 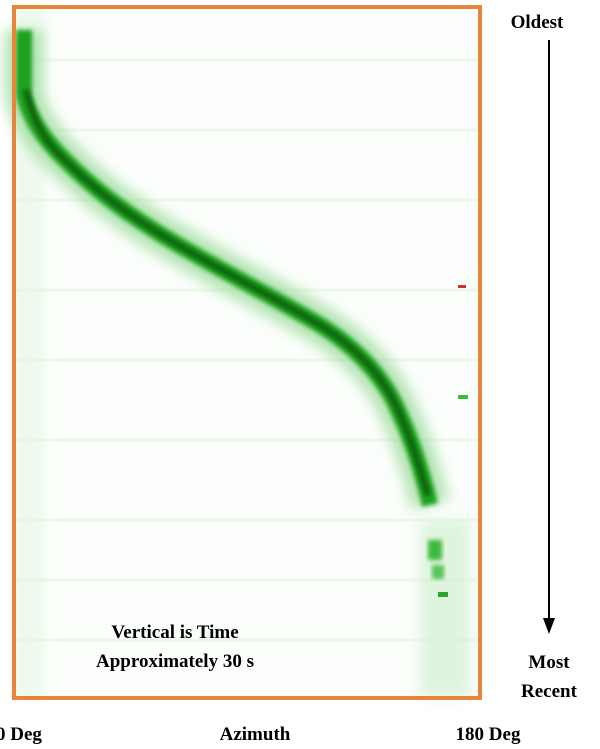 What do you see at coordinates (537, 22) in the screenshot?
I see `oldest-label: Oldest` at bounding box center [537, 22].